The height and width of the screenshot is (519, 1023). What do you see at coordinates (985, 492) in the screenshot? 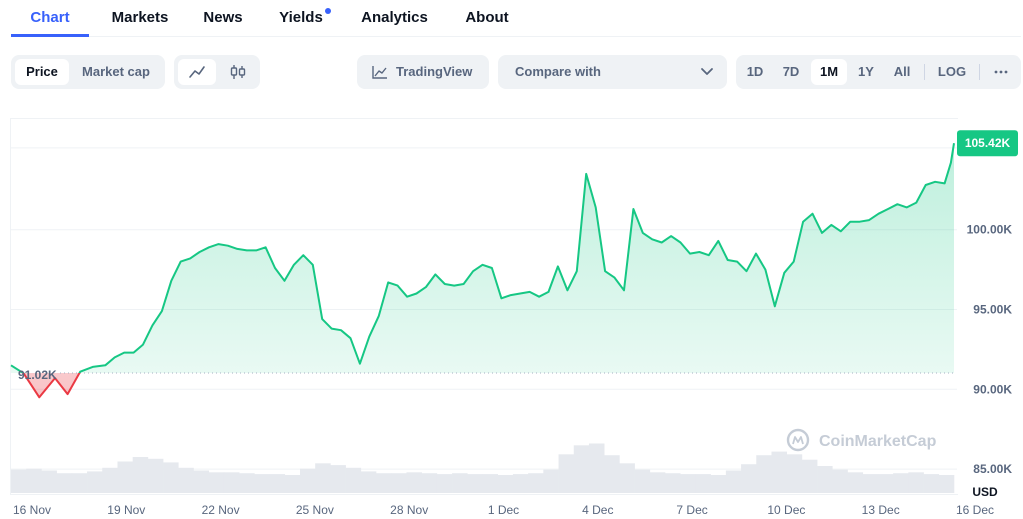
I see `currency-label: USD` at bounding box center [985, 492].